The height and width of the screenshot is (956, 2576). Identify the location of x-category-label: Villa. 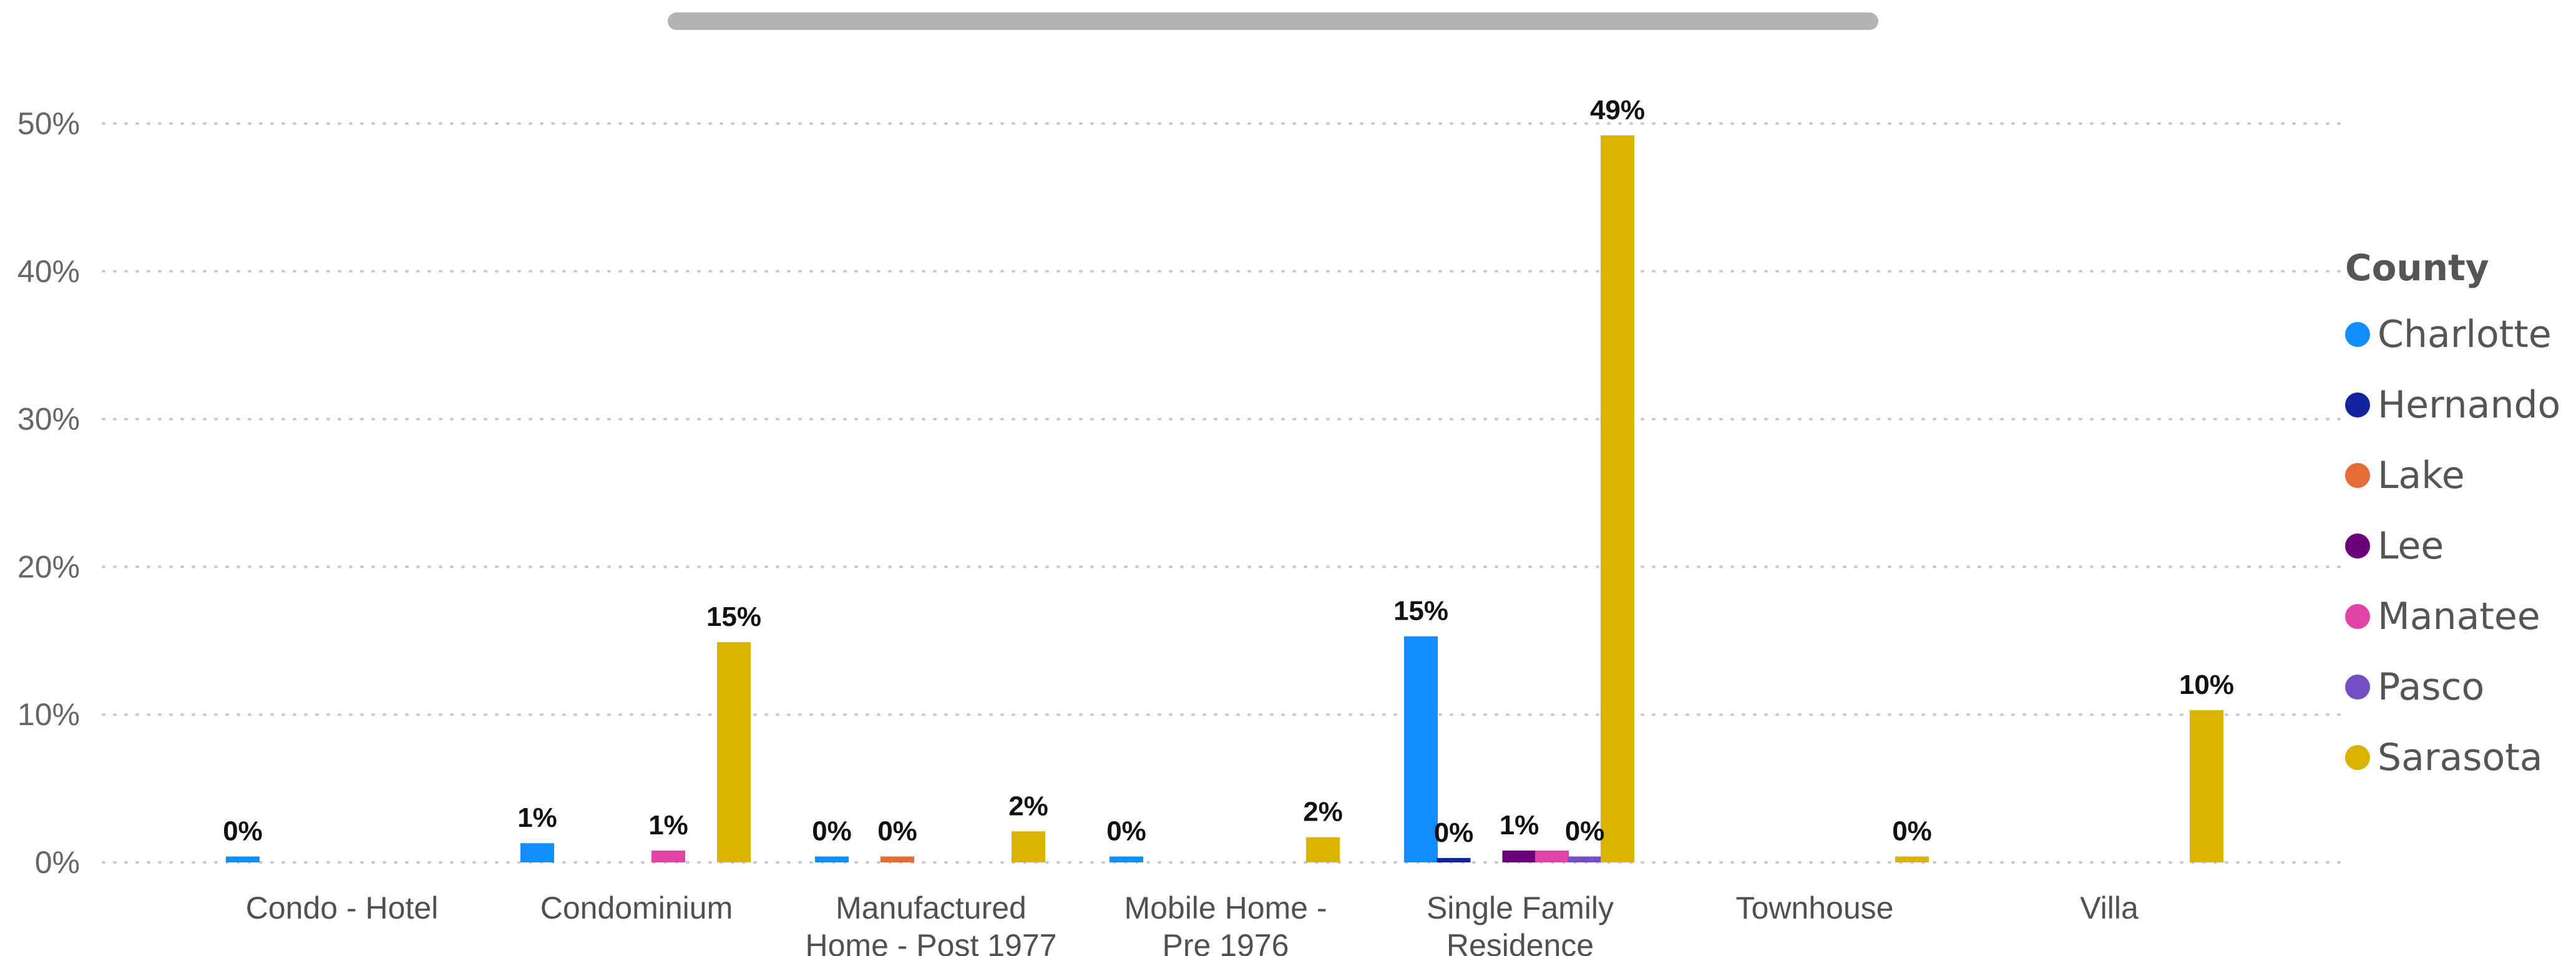
(2109, 907).